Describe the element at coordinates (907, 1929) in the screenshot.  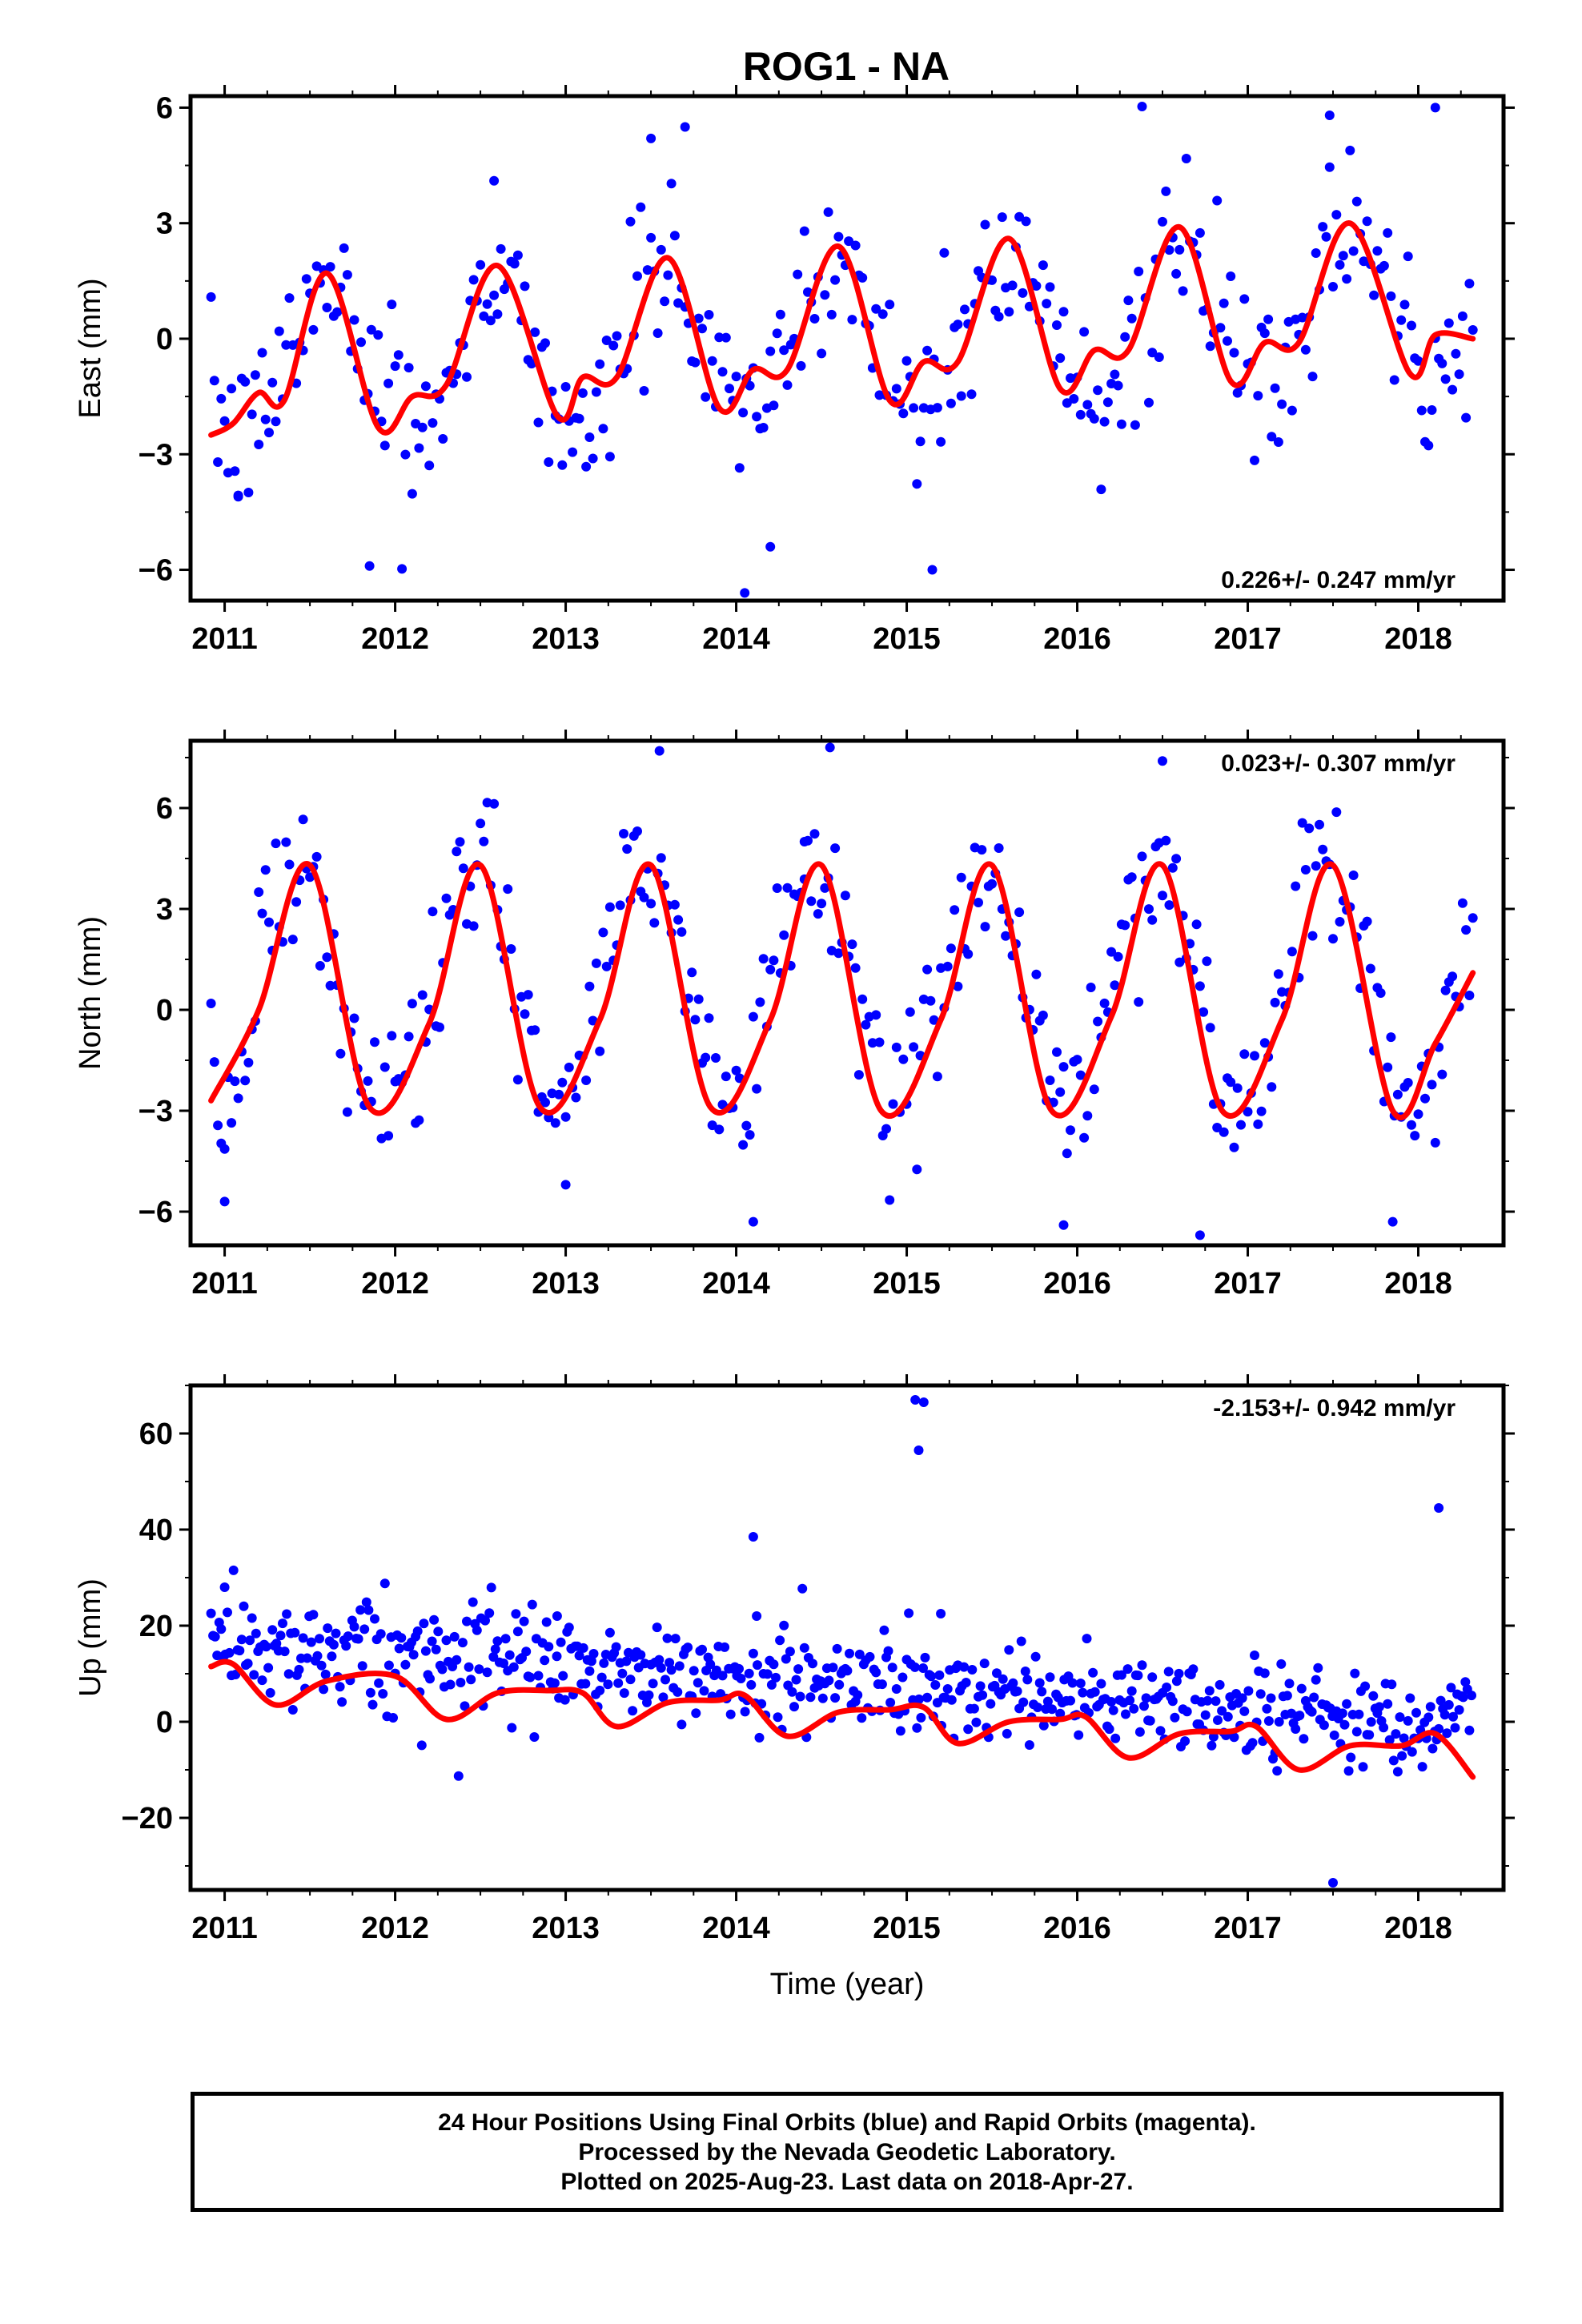
I see `up-xtick-label: 2015` at that location.